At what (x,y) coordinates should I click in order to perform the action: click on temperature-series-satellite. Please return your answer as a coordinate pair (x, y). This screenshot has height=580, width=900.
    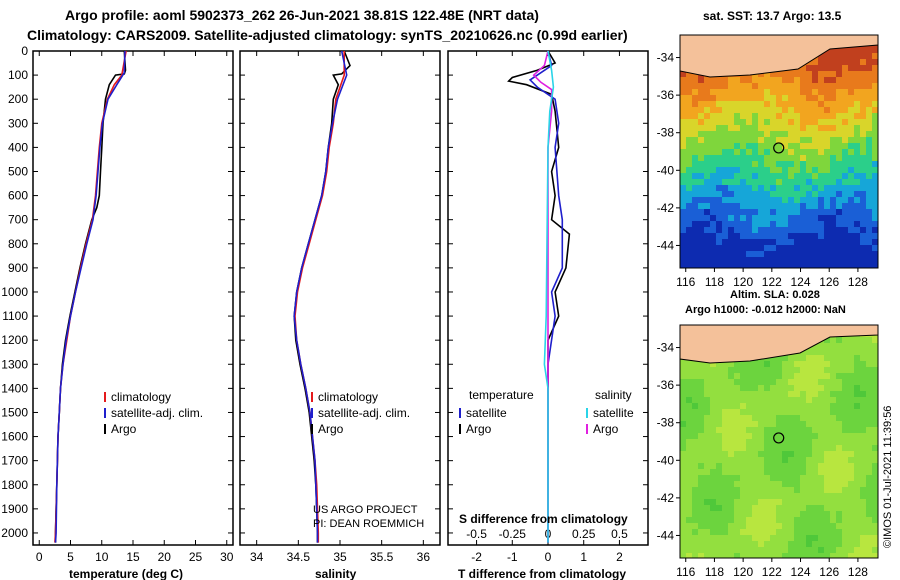
    Looking at the image, I should click on (90, 296).